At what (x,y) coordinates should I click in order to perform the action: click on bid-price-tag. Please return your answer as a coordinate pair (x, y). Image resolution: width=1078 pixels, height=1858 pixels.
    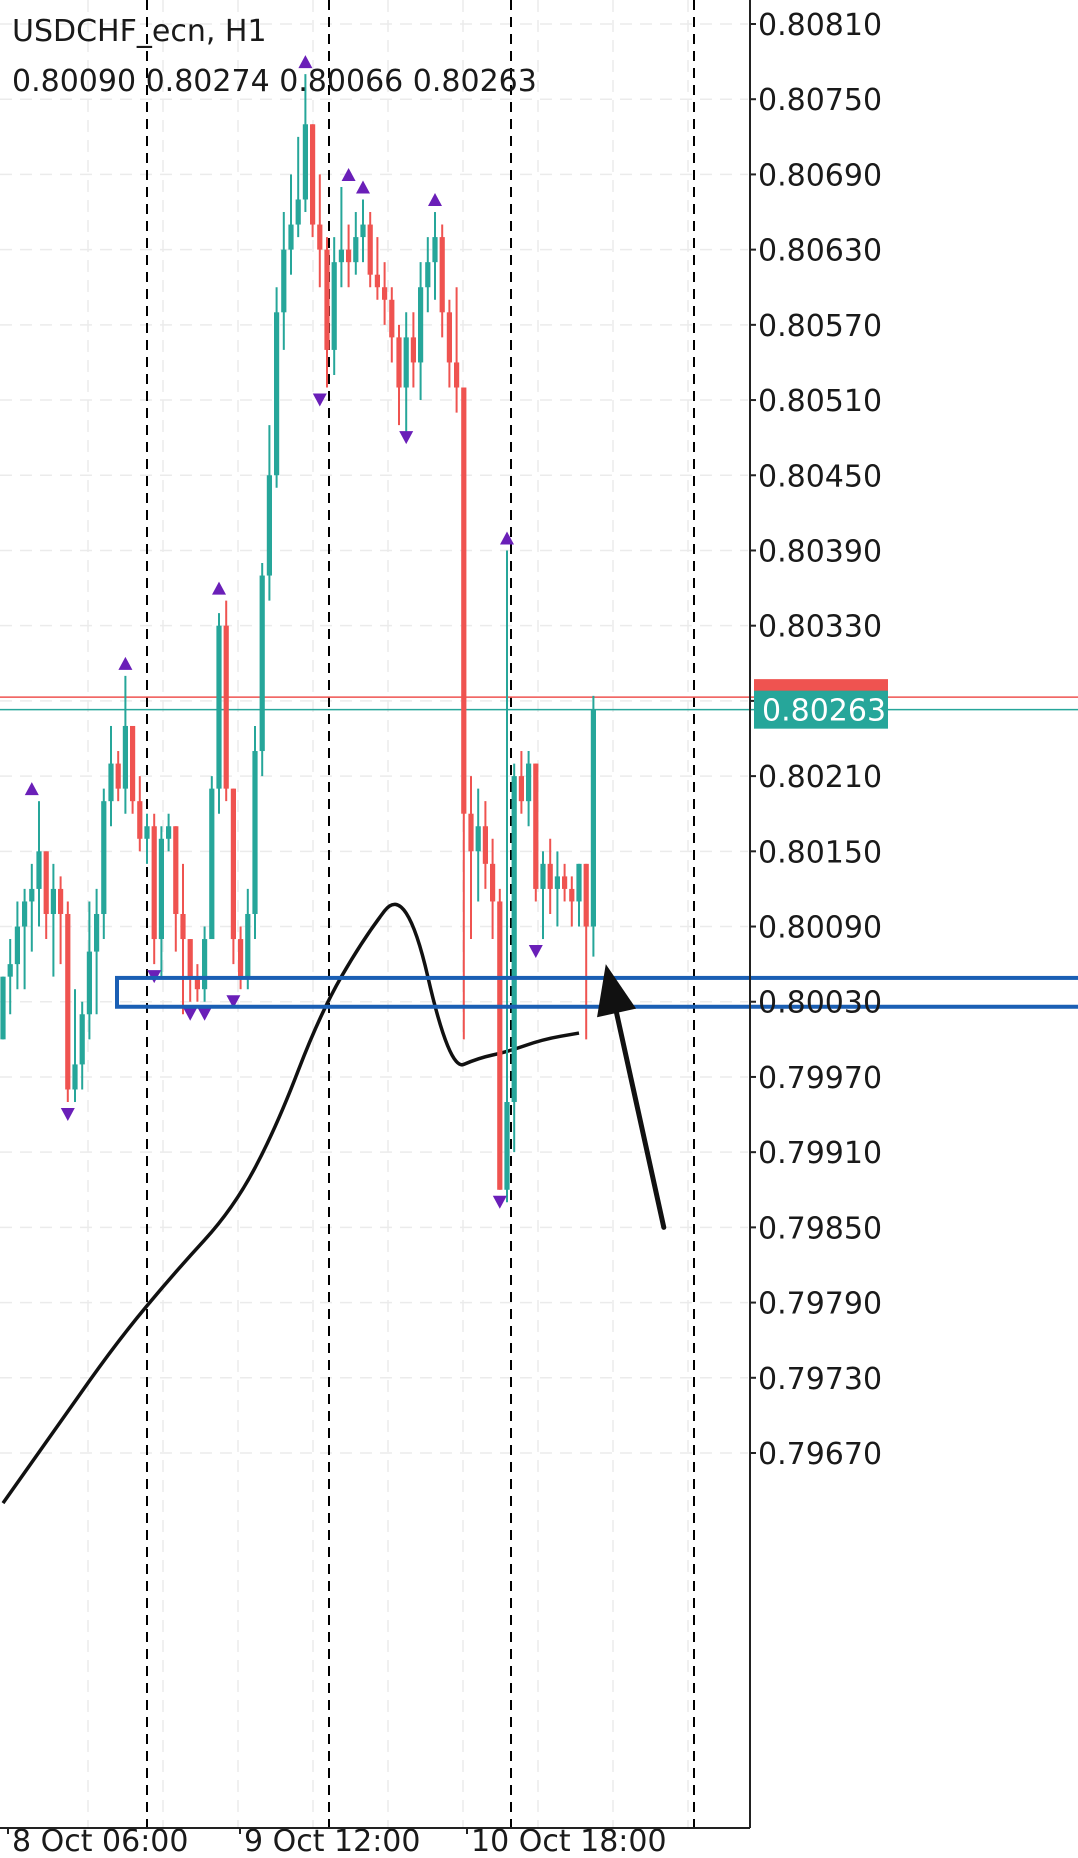
    Looking at the image, I should click on (821, 709).